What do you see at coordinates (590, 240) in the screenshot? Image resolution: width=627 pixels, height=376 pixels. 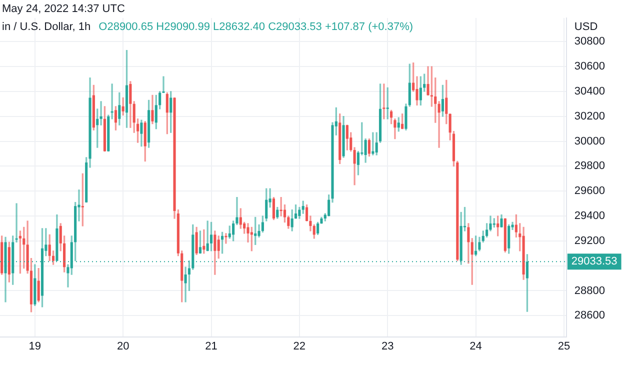 I see `y-tick-label: 29200` at bounding box center [590, 240].